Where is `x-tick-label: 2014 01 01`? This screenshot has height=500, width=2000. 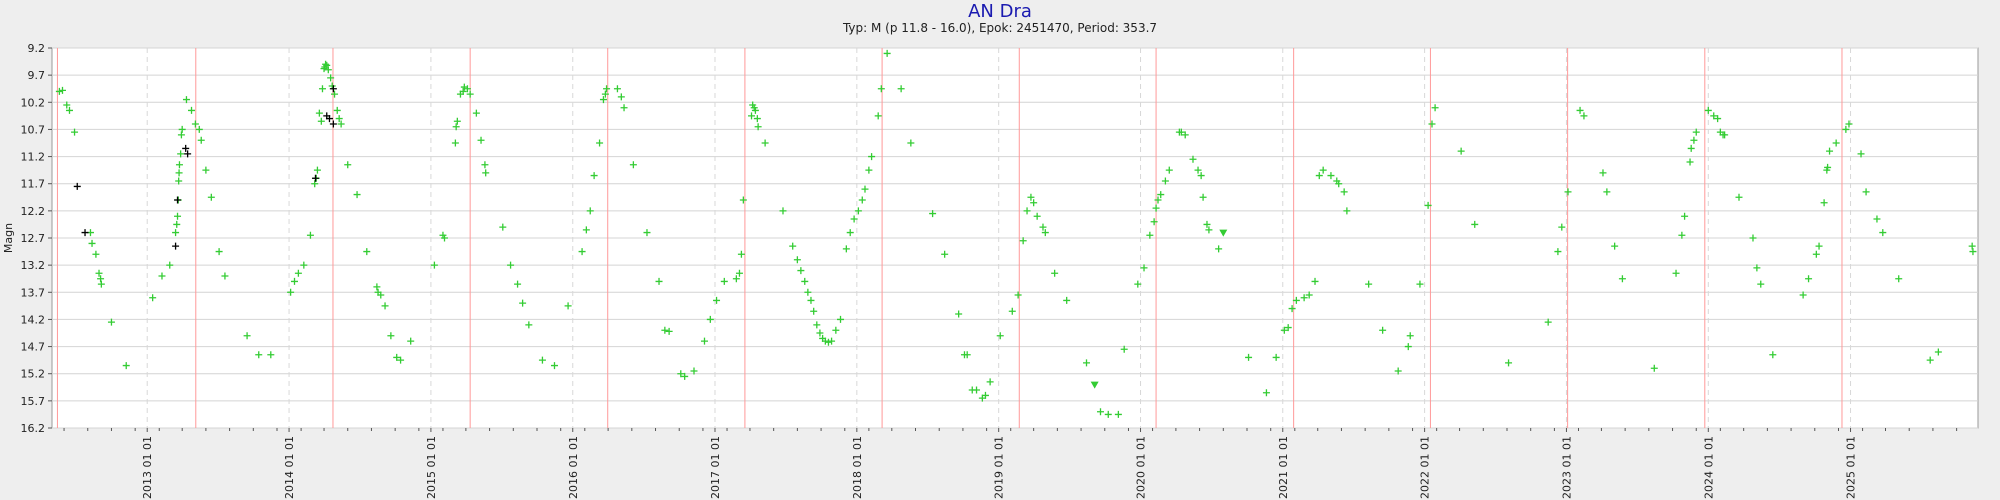 x-tick-label: 2014 01 01 is located at coordinates (289, 467).